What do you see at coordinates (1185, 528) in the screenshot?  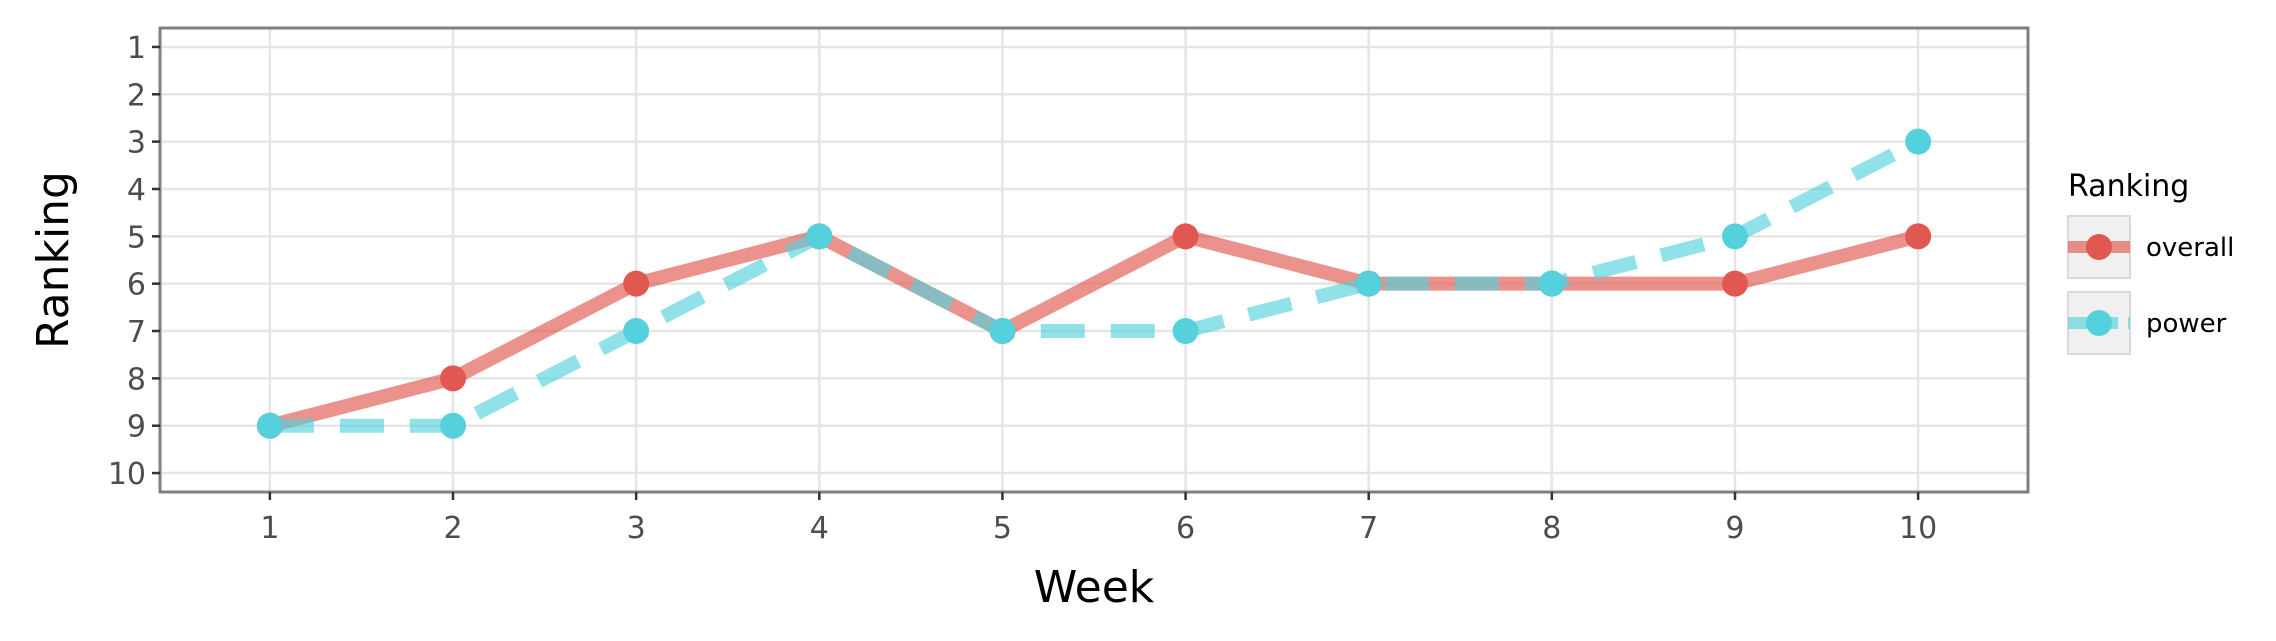 I see `x-tick-label: 6` at bounding box center [1185, 528].